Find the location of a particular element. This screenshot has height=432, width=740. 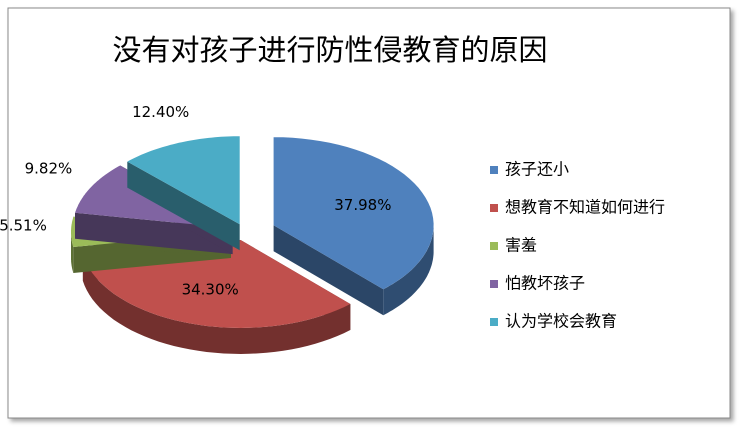

data-label: 9.82% is located at coordinates (49, 168).